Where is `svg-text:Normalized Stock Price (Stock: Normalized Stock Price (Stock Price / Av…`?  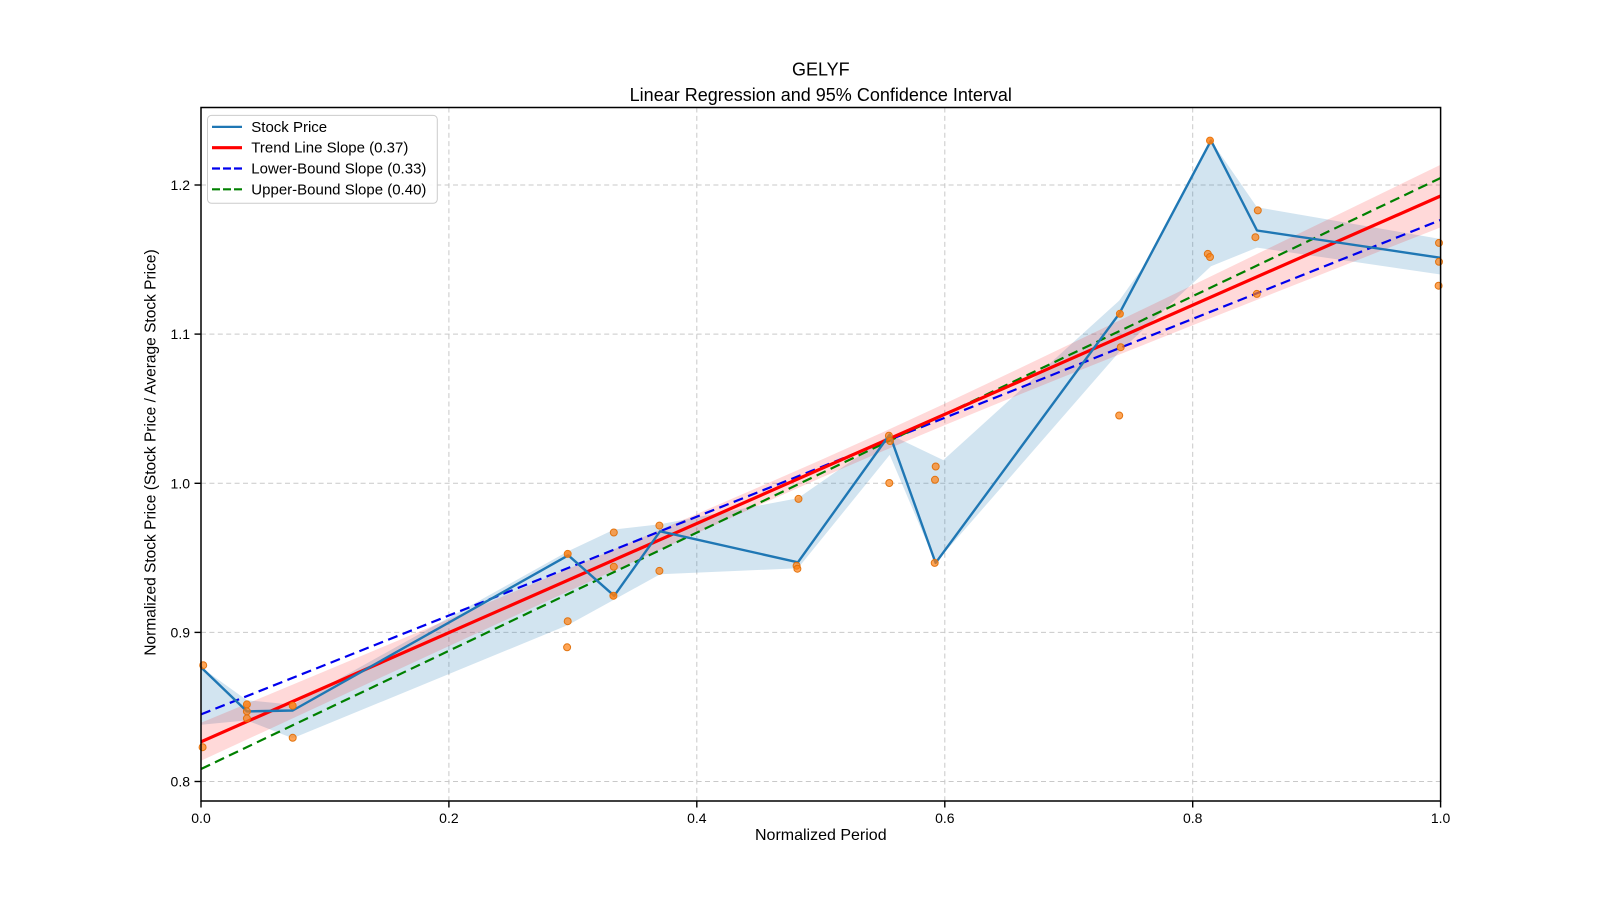 svg-text:Normalized Stock Price (Stock: Normalized Stock Price (Stock Price / Av… is located at coordinates (151, 452).